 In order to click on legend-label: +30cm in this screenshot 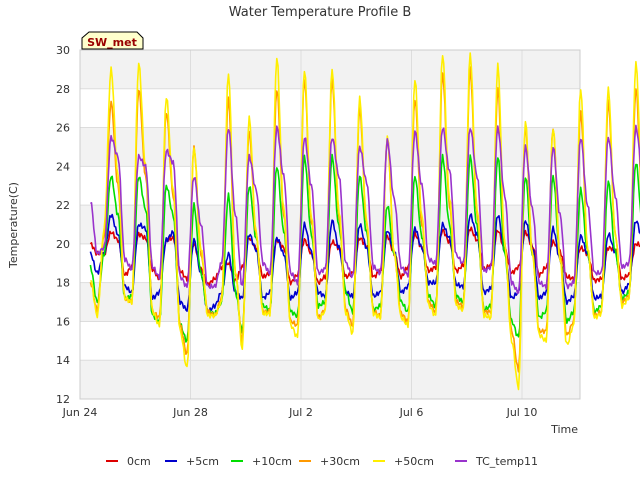, I will do `click(340, 461)`.